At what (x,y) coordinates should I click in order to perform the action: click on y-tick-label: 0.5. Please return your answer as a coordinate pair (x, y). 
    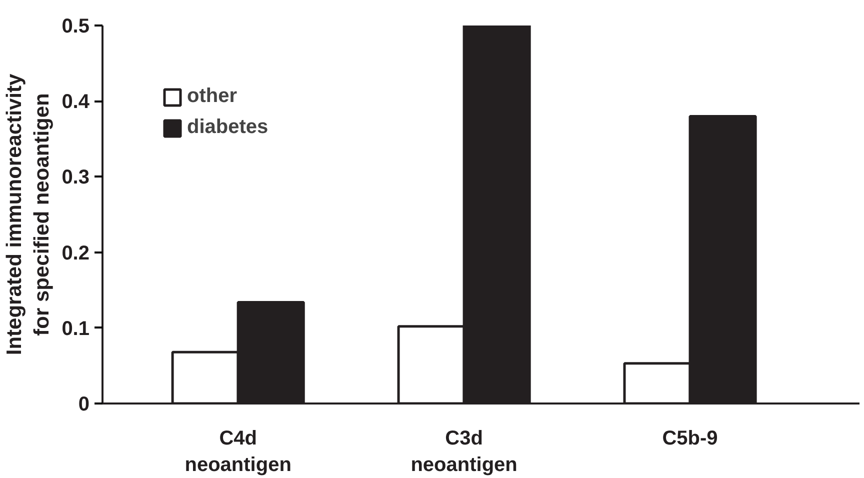
    Looking at the image, I should click on (76, 27).